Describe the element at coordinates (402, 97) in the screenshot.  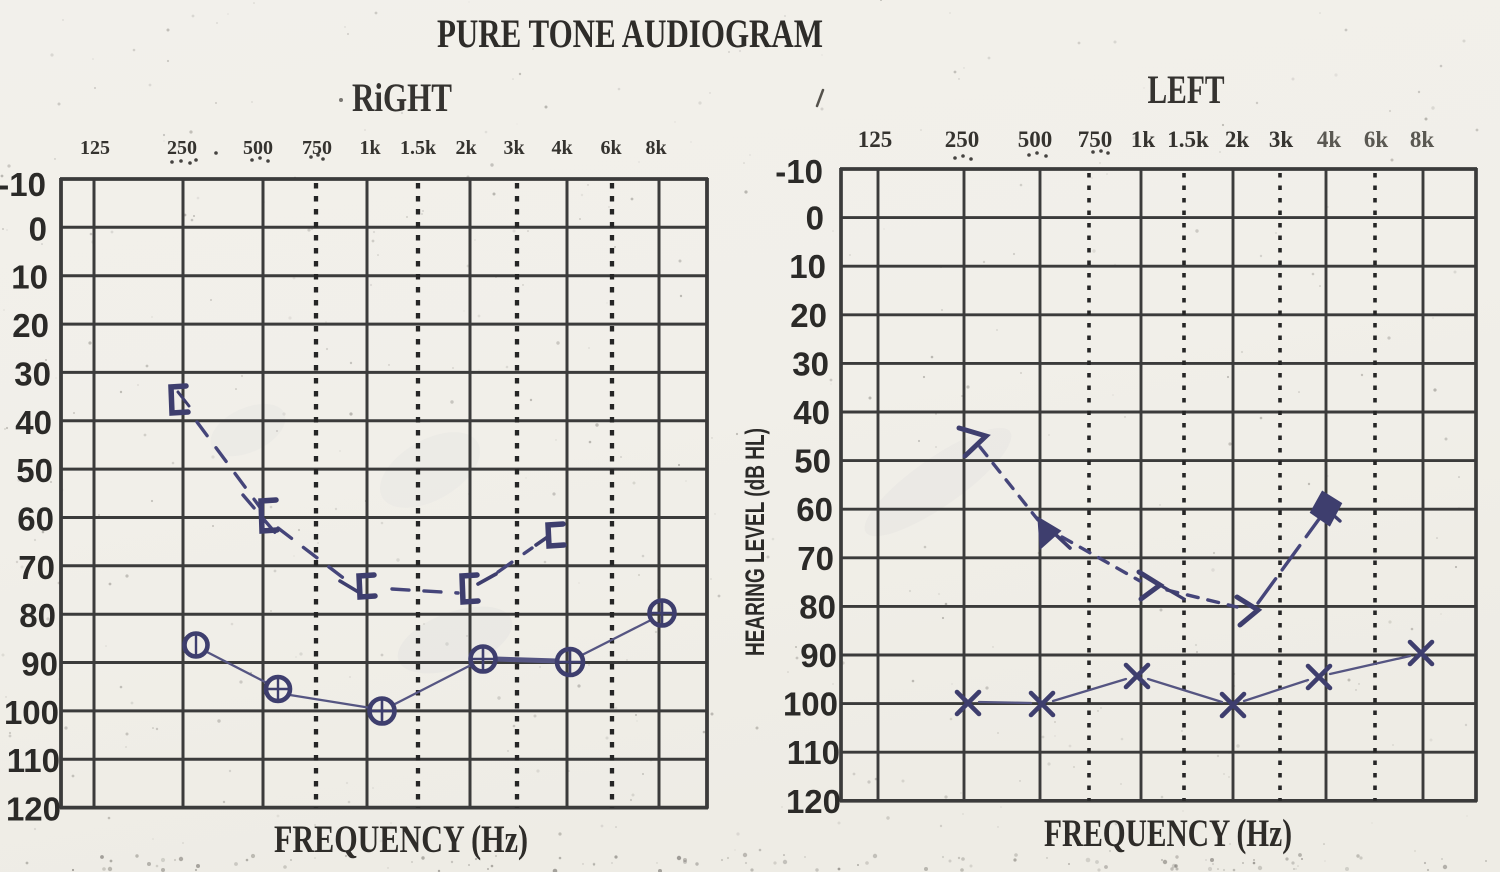
I see `svg-text: RiGHT` at that location.